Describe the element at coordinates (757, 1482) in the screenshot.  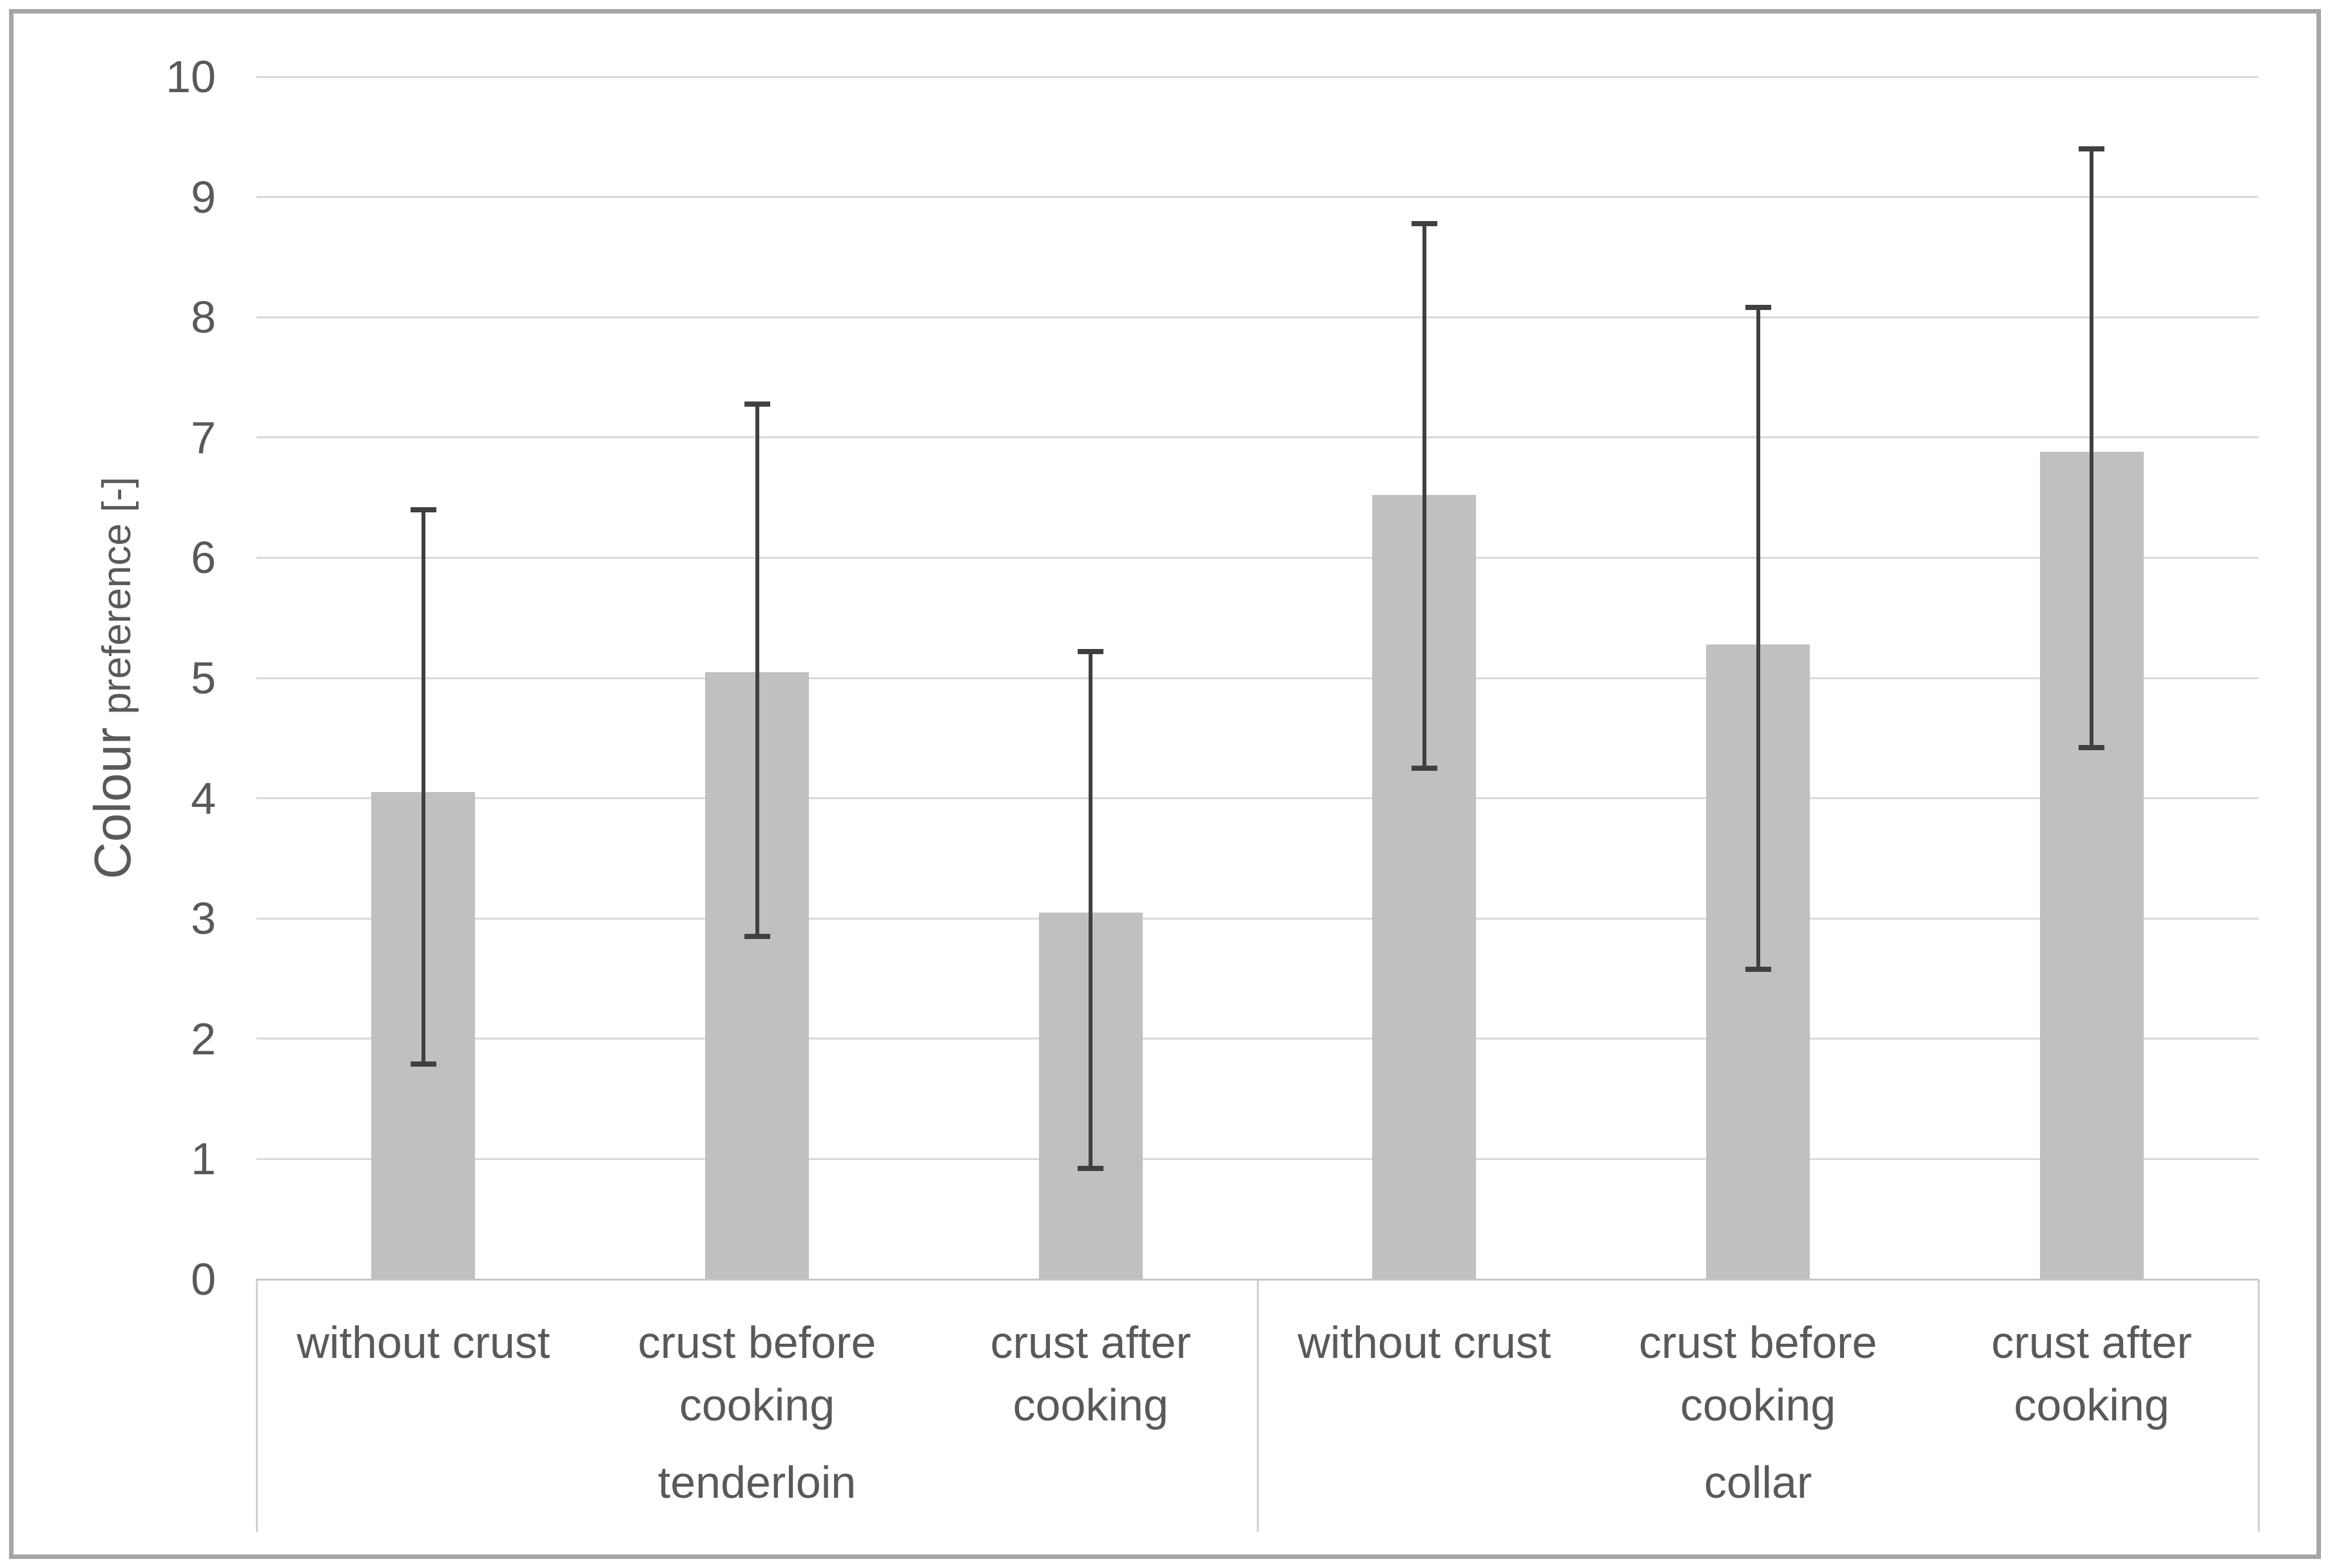
I see `group-label: tenderloin` at that location.